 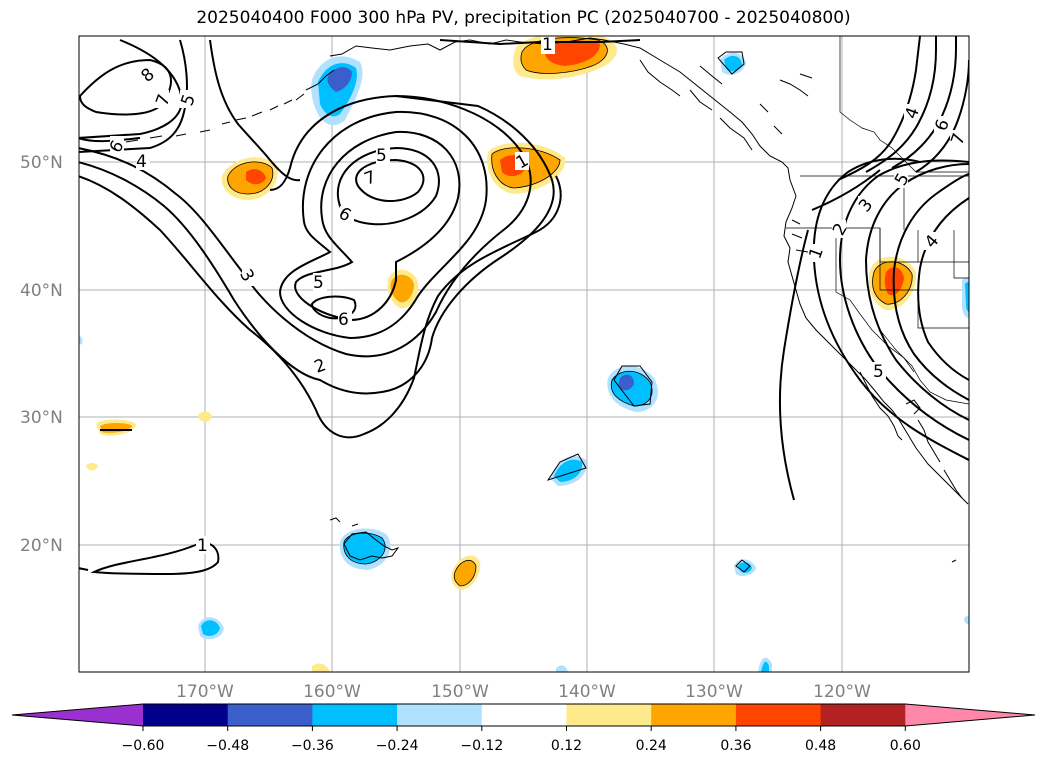 What do you see at coordinates (77, 715) in the screenshot?
I see `colorbar-extend-low` at bounding box center [77, 715].